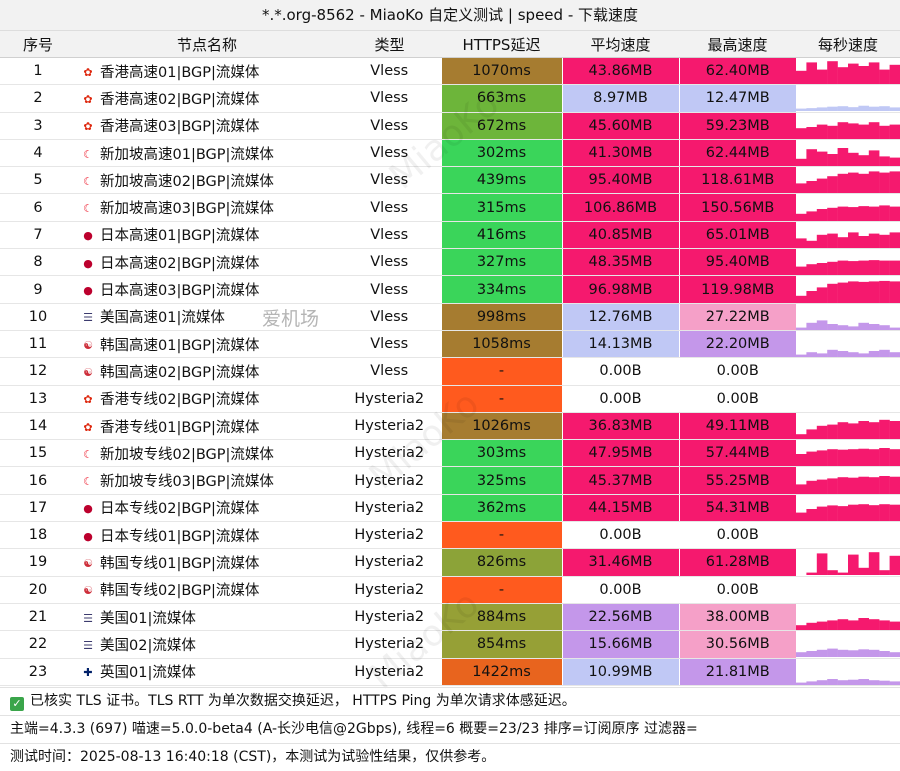 The image size is (900, 771). I want to click on table-row: 13 ✿ 香港专线02|BGP|流媒体 Hysteria2-0.00B 0.00B, so click(450, 399).